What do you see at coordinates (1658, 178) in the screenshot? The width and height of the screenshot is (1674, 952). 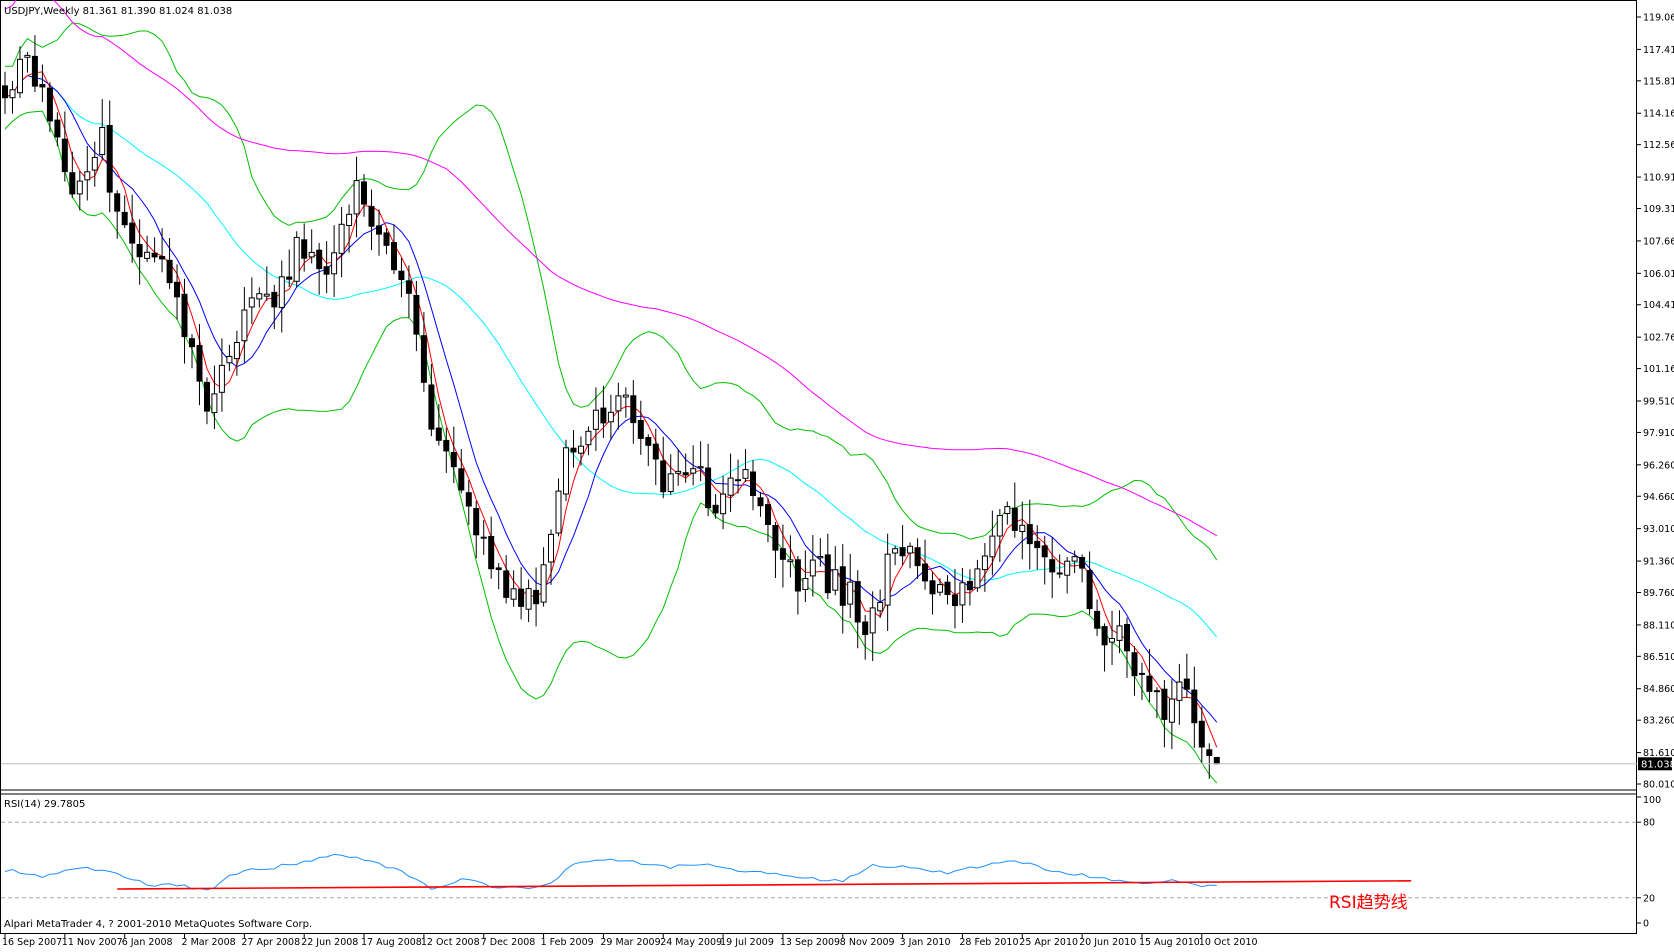 I see `price-tick-label: 110.910` at bounding box center [1658, 178].